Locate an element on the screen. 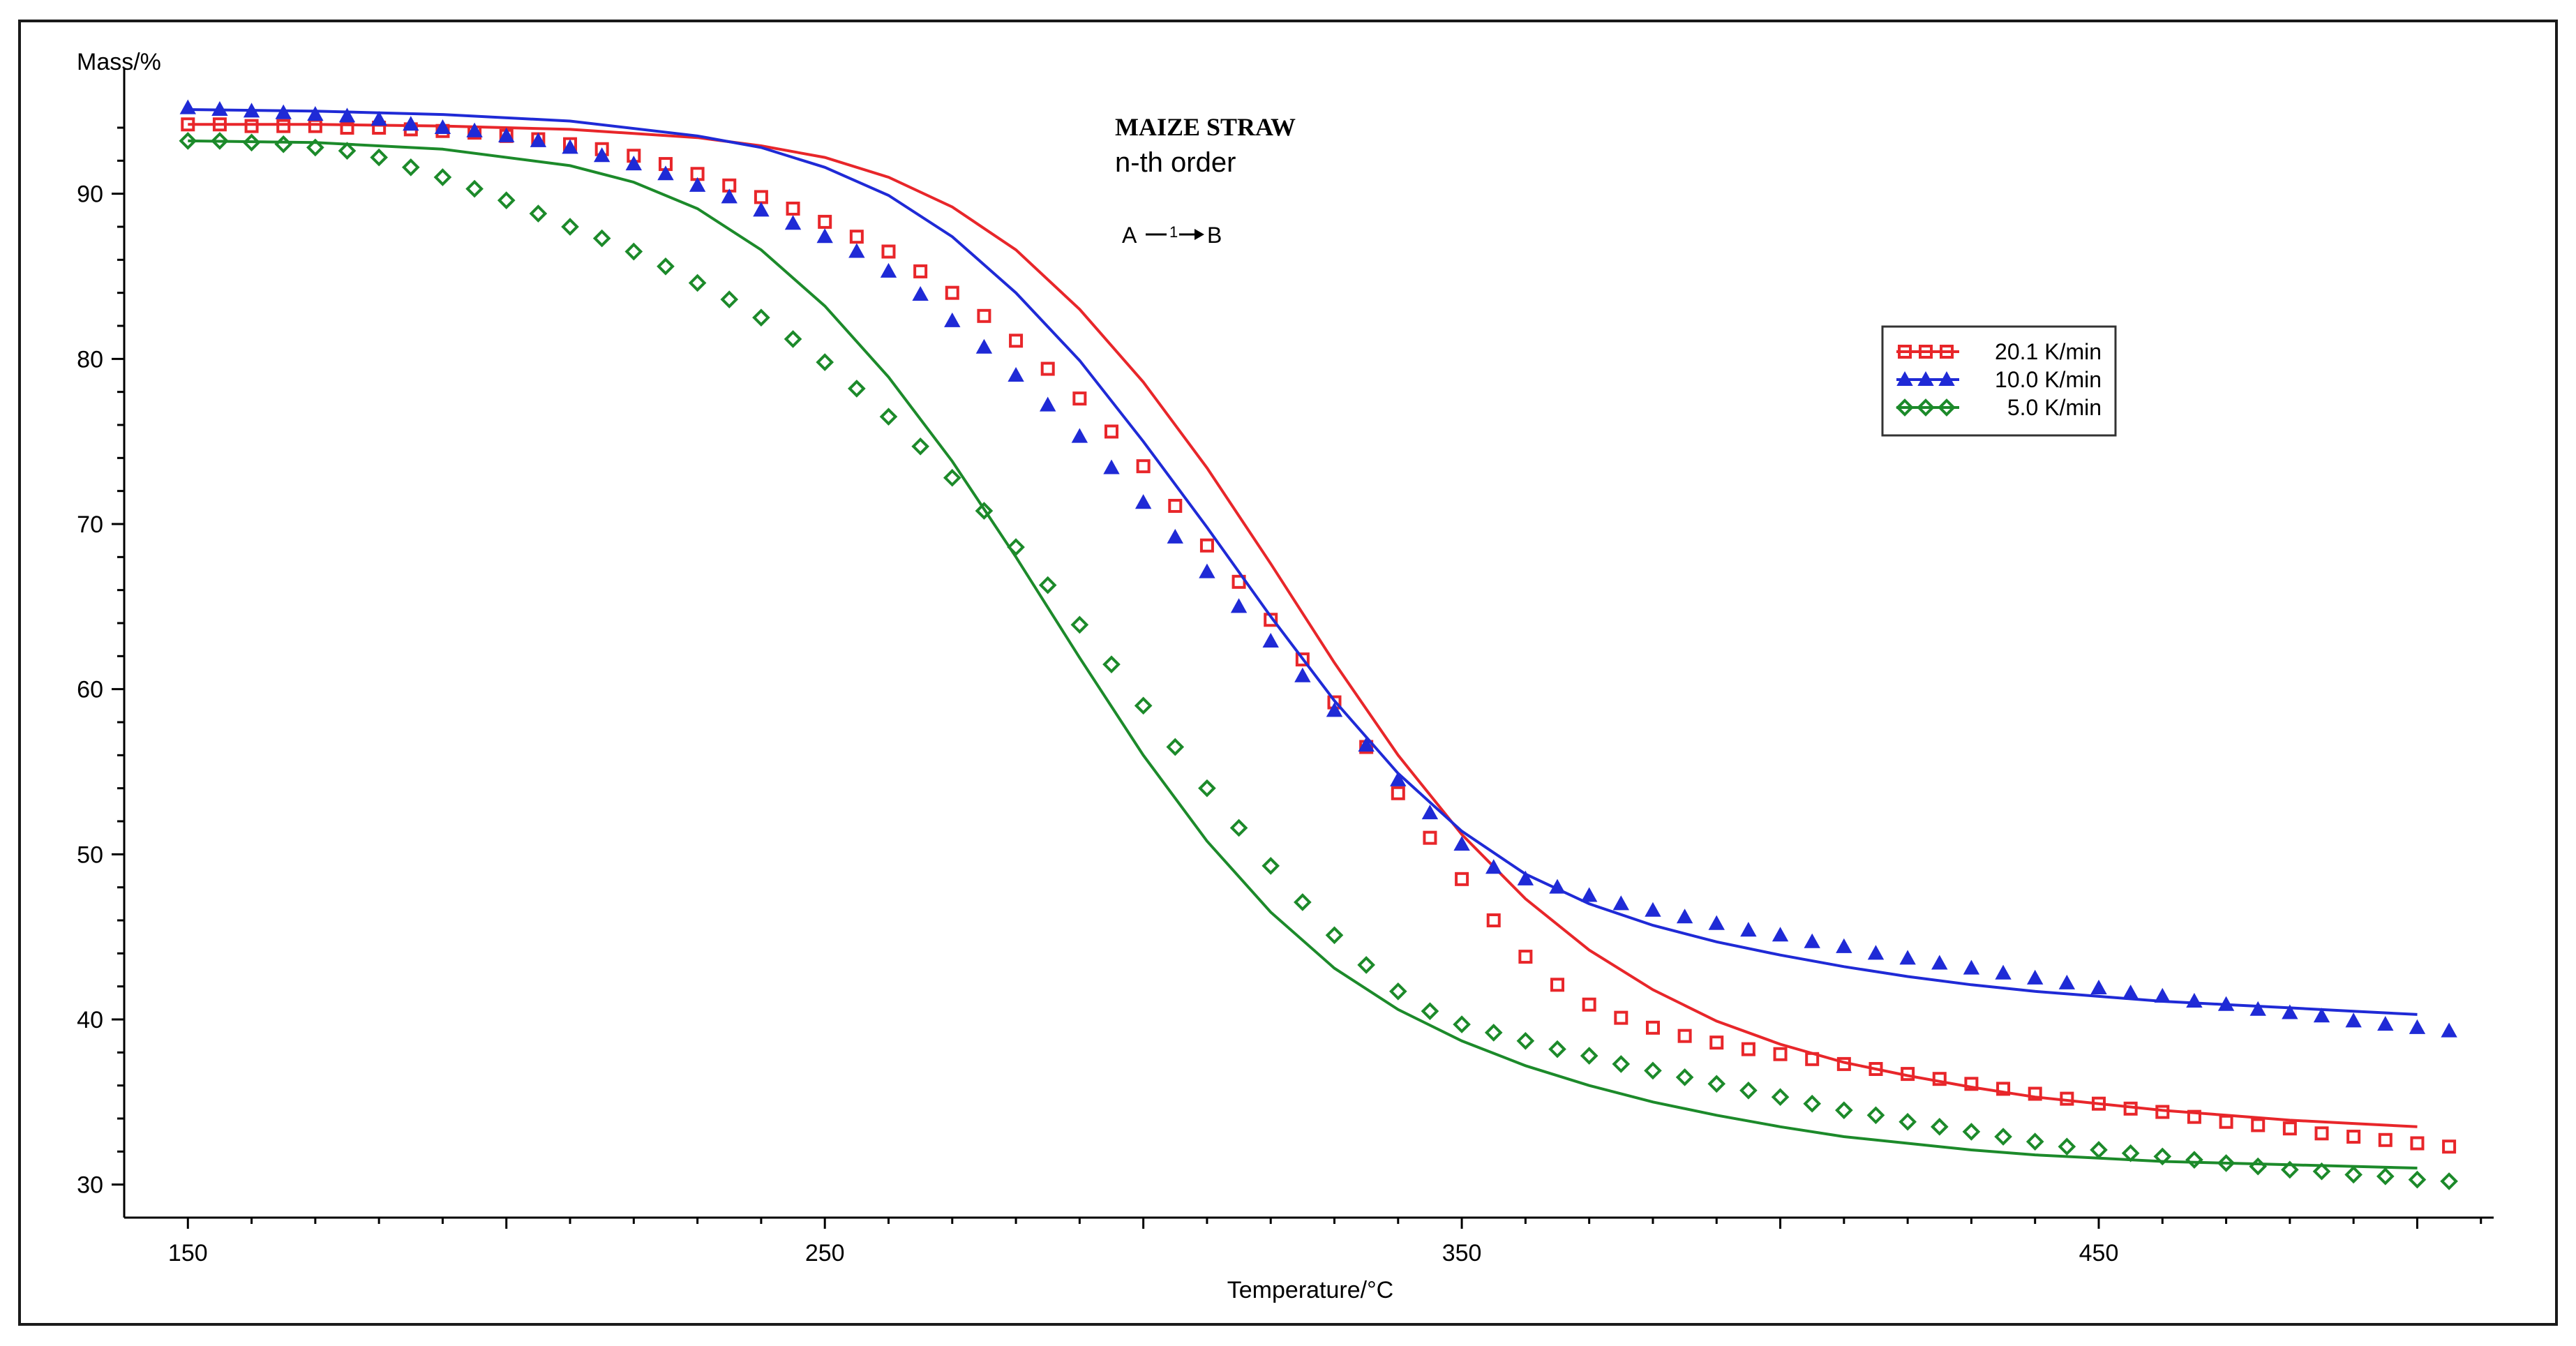  chart-subtitle: n-th order is located at coordinates (1175, 163).